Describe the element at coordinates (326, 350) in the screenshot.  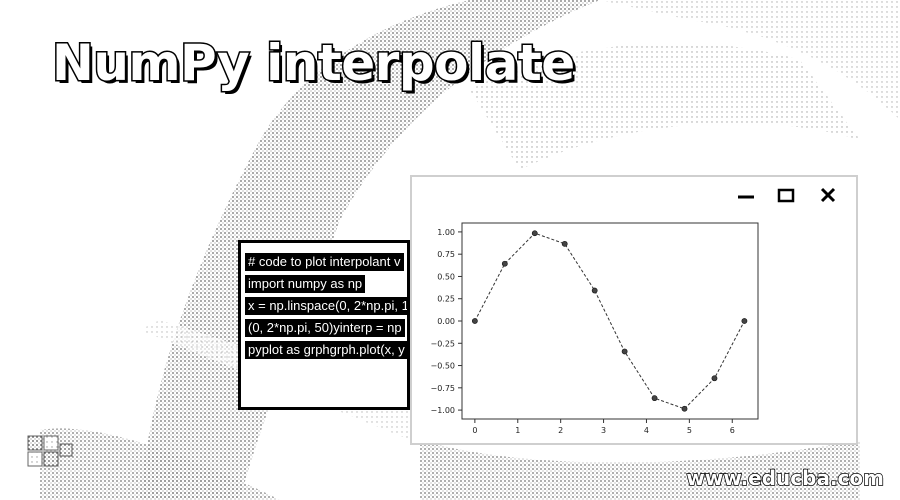
I see `code-line-5: pyplot as grphgrph.plot(x, y` at that location.